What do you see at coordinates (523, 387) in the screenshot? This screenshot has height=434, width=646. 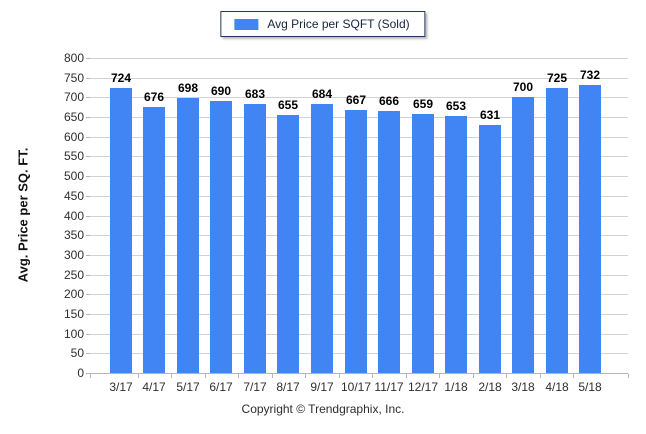 I see `x-tick-label: 3/18` at bounding box center [523, 387].